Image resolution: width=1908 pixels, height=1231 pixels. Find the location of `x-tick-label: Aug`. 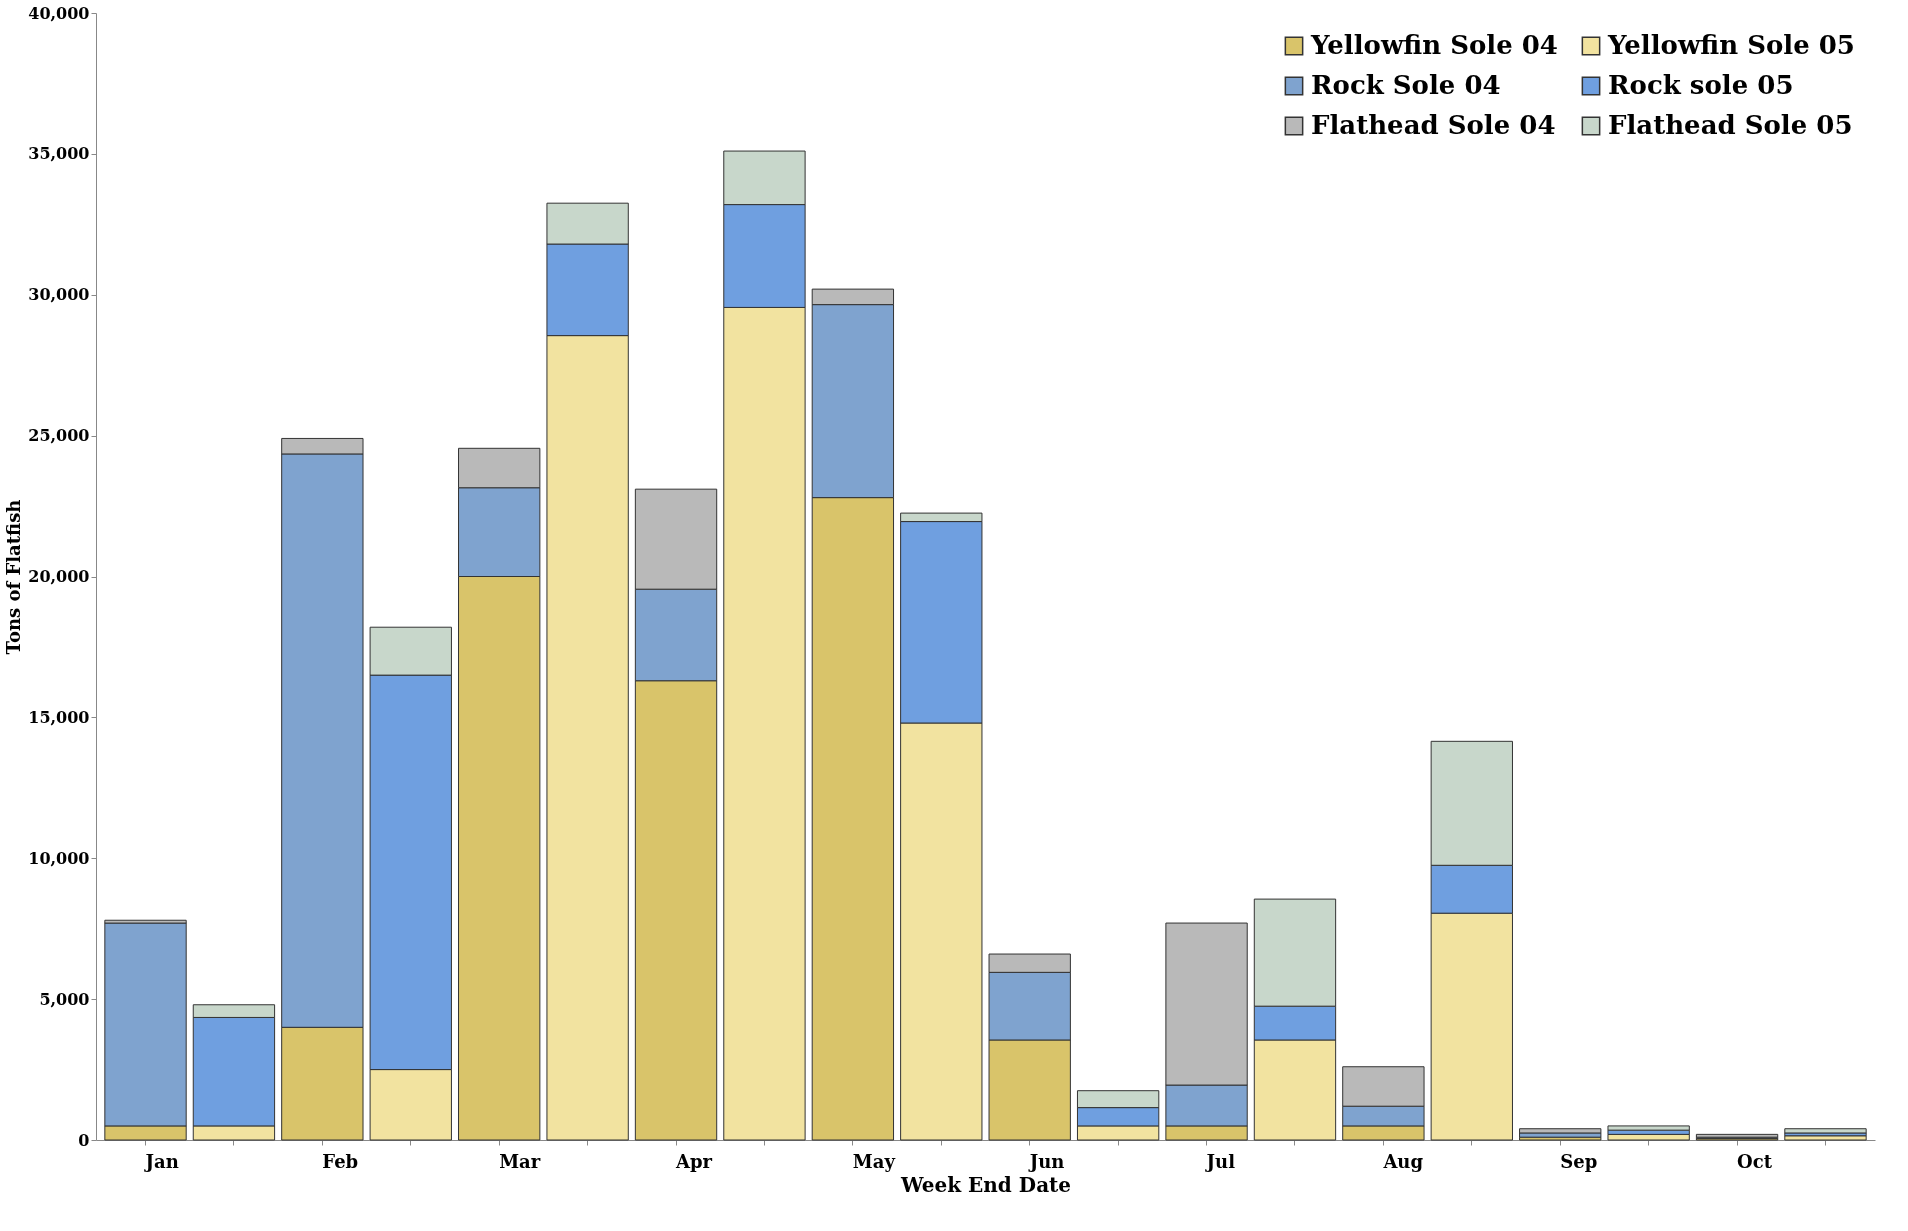

x-tick-label: Aug is located at coordinates (1403, 1161).